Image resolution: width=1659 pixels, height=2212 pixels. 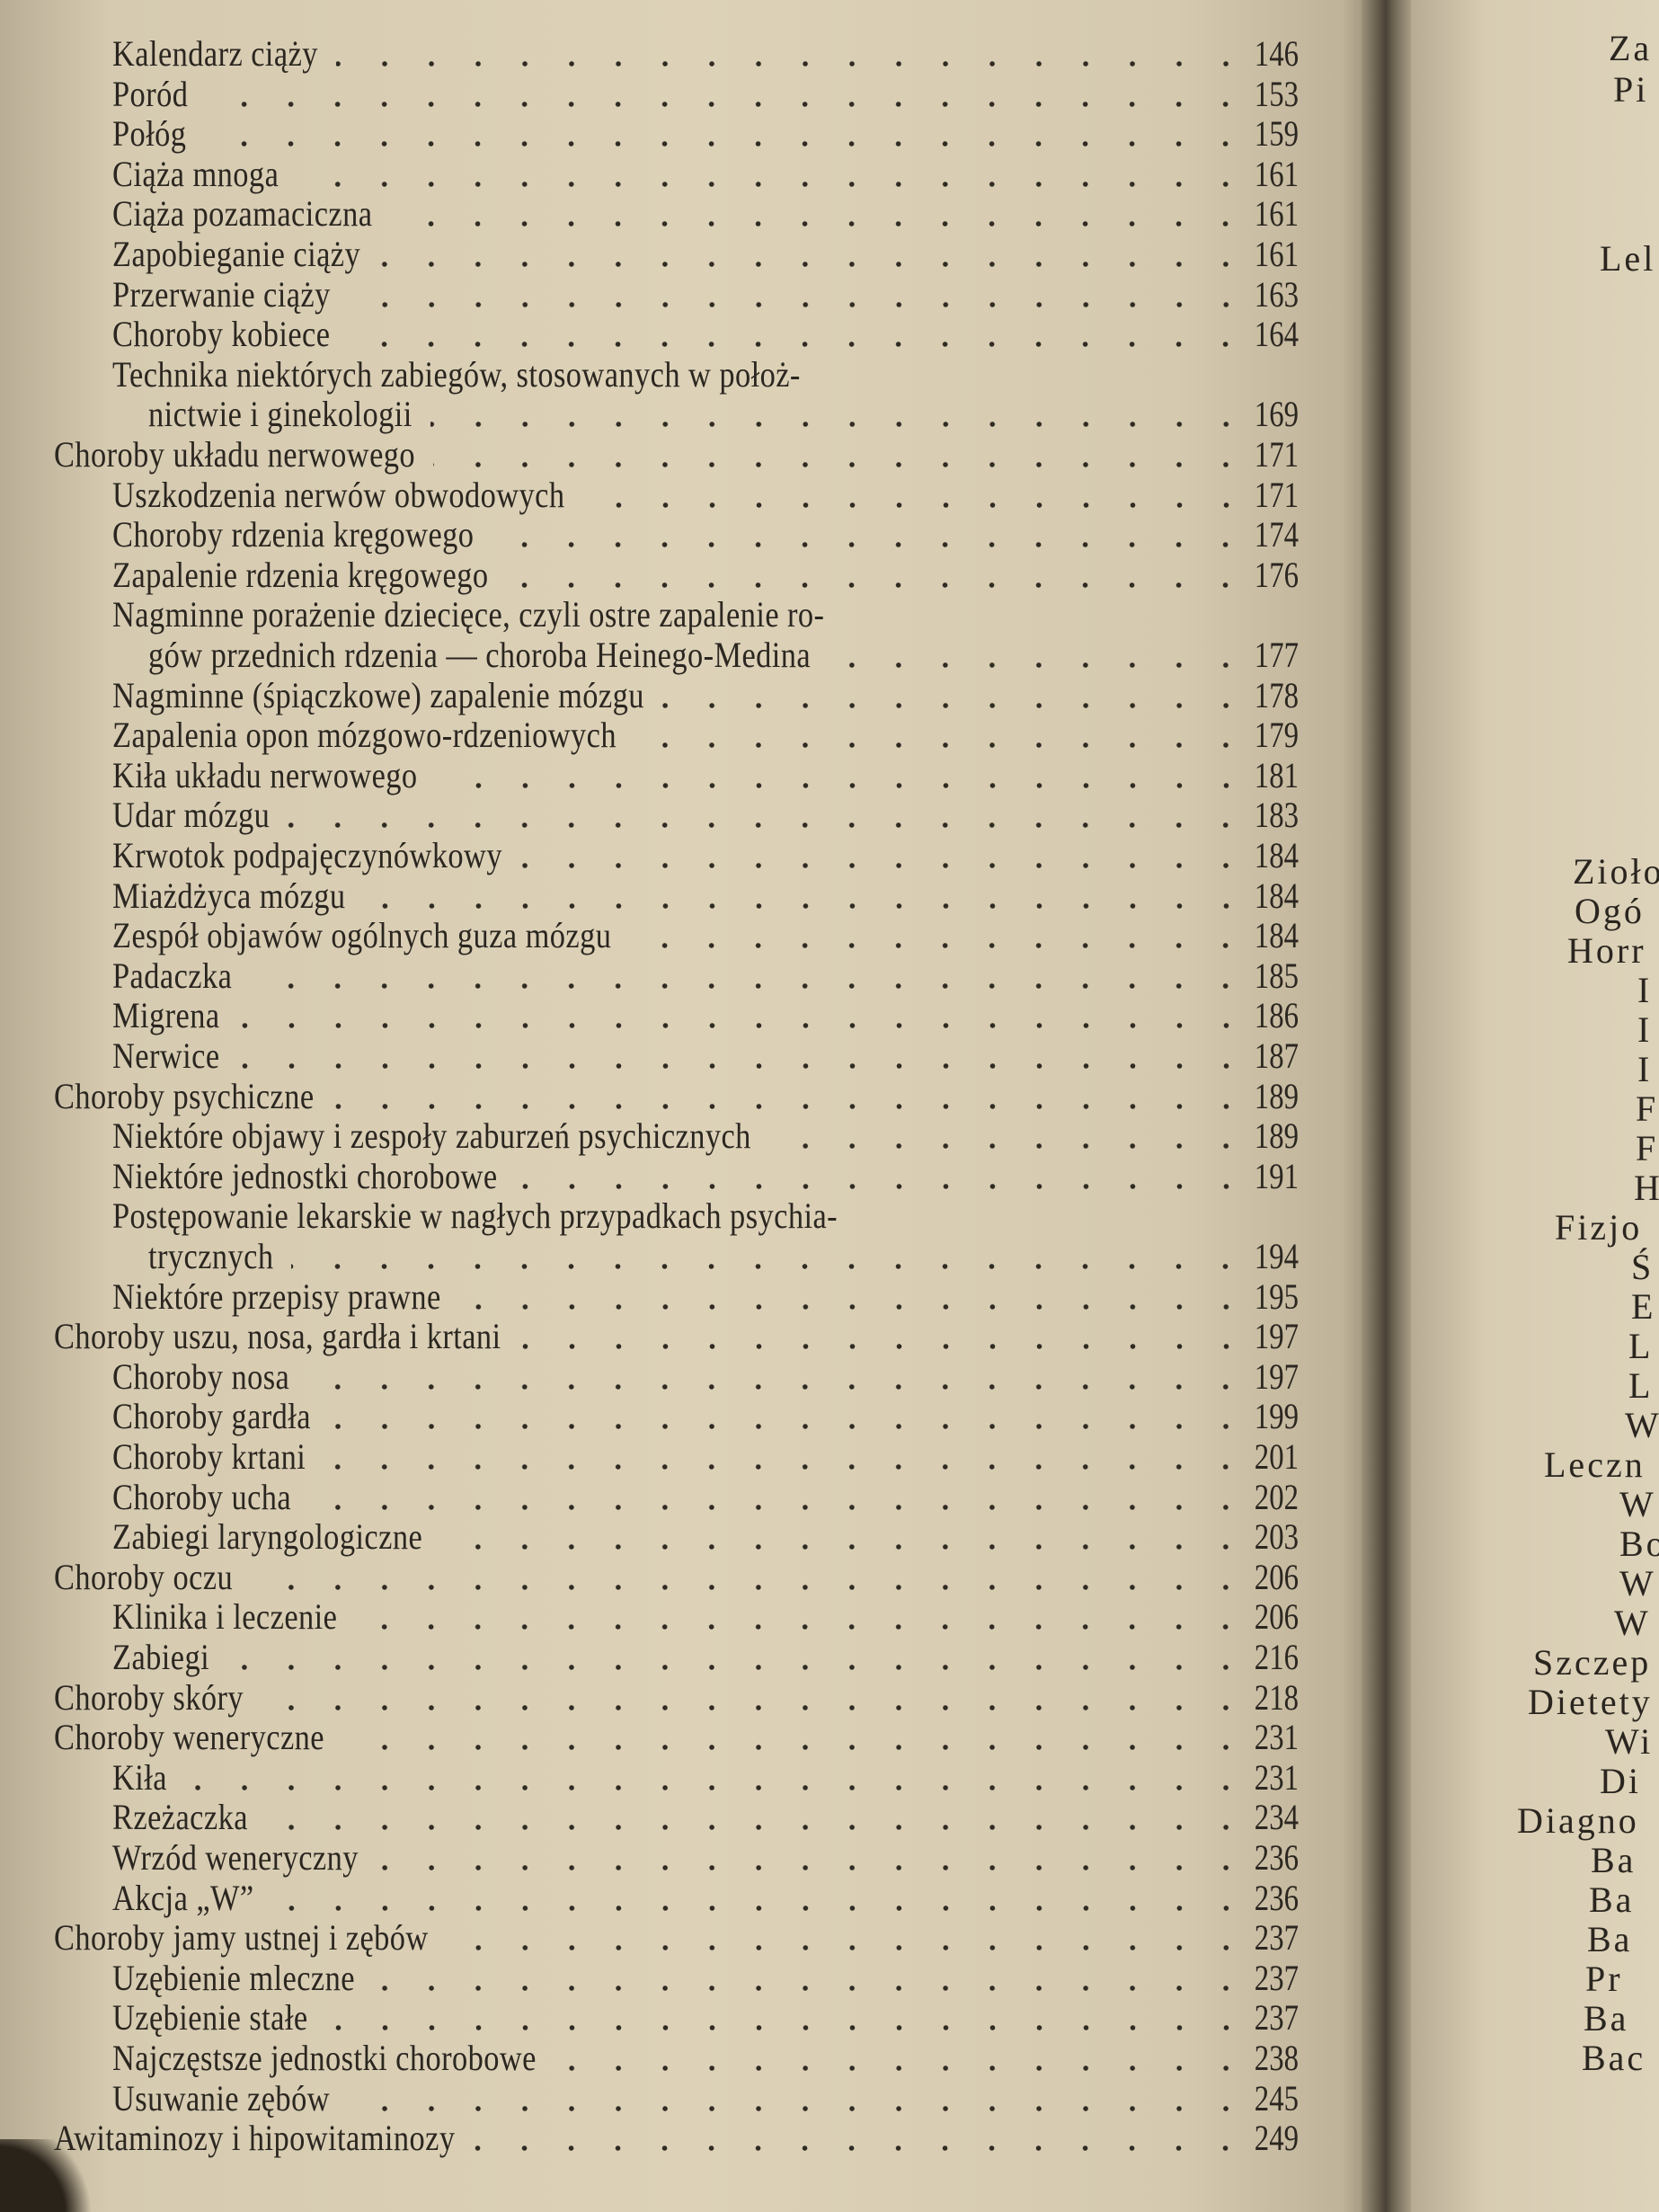 What do you see at coordinates (1276, 575) in the screenshot?
I see `toc-page-number: 176` at bounding box center [1276, 575].